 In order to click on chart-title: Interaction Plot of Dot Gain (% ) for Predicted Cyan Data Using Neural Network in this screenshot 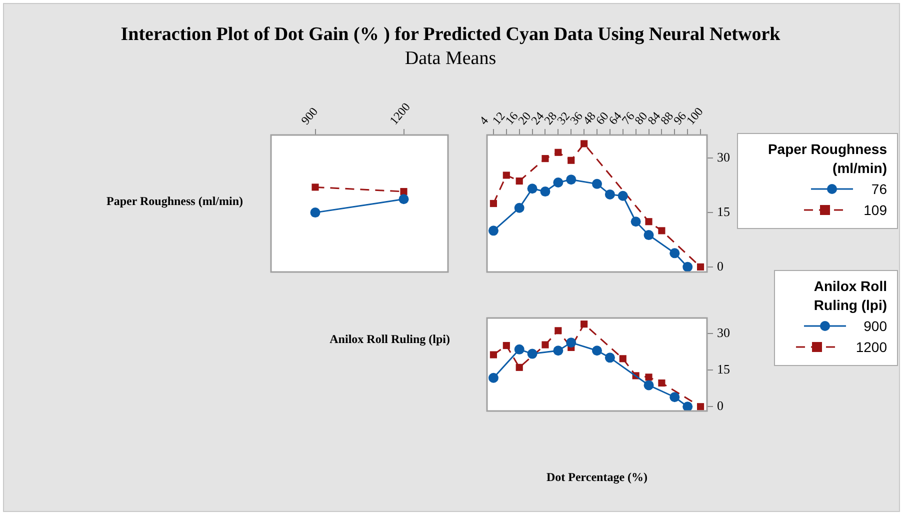, I will do `click(451, 35)`.